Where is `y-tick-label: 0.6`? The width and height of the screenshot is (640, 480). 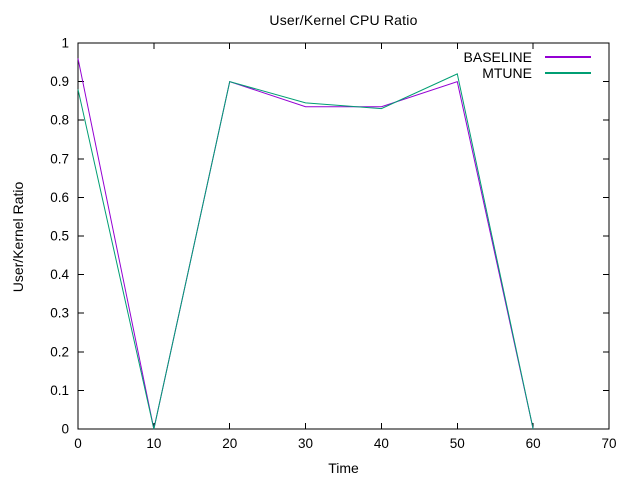 y-tick-label: 0.6 is located at coordinates (59, 197).